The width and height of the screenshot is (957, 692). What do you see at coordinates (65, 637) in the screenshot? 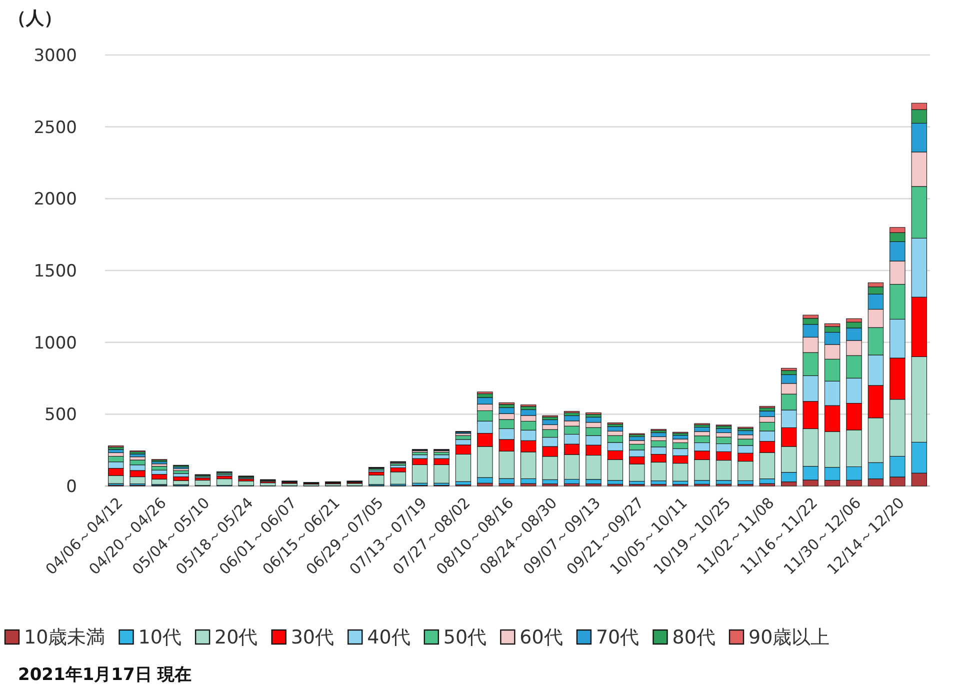
I see `legend-label: 10歳未満` at bounding box center [65, 637].